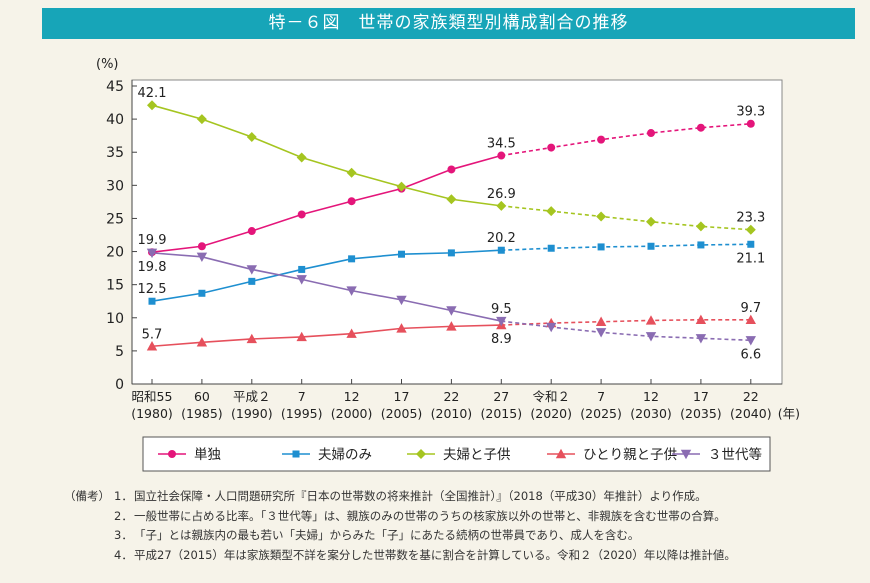 The height and width of the screenshot is (583, 870). Describe the element at coordinates (501, 396) in the screenshot. I see `x-tick-label-era: 27` at that location.